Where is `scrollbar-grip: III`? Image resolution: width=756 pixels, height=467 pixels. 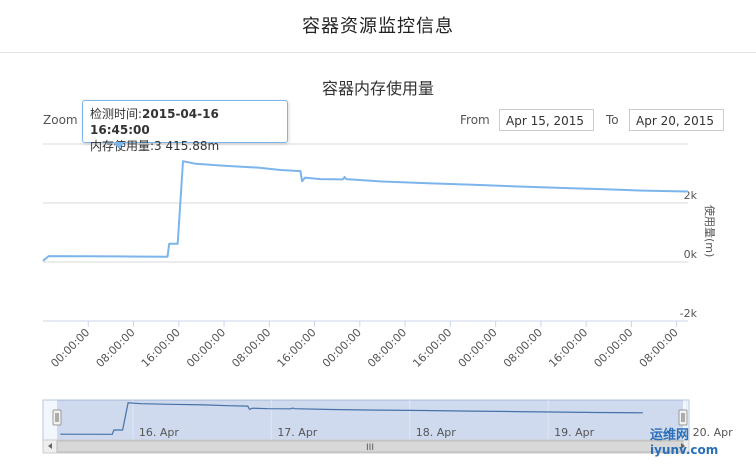
scrollbar-grip: III is located at coordinates (370, 448).